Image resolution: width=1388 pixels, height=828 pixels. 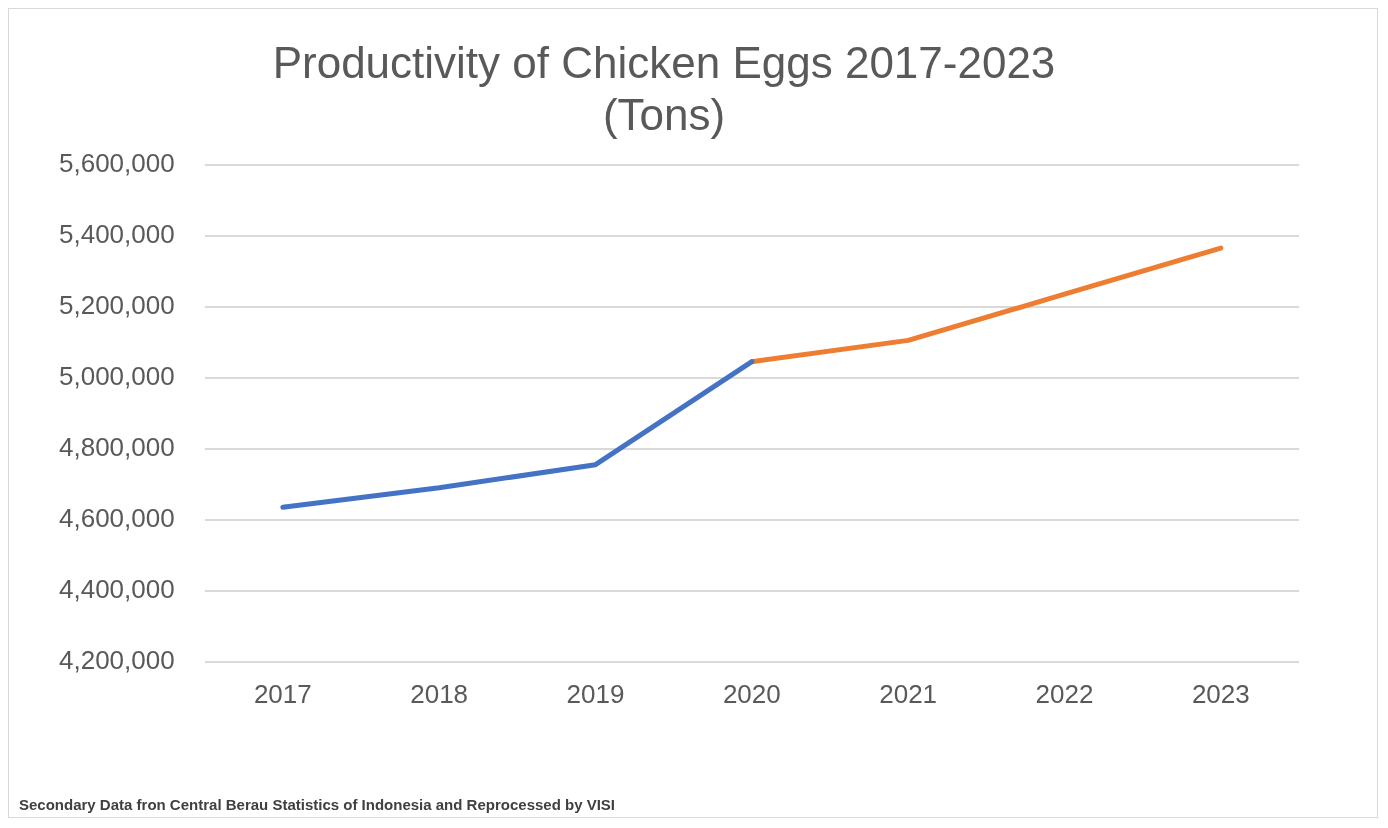 What do you see at coordinates (1220, 693) in the screenshot?
I see `x-tick-label: 2023` at bounding box center [1220, 693].